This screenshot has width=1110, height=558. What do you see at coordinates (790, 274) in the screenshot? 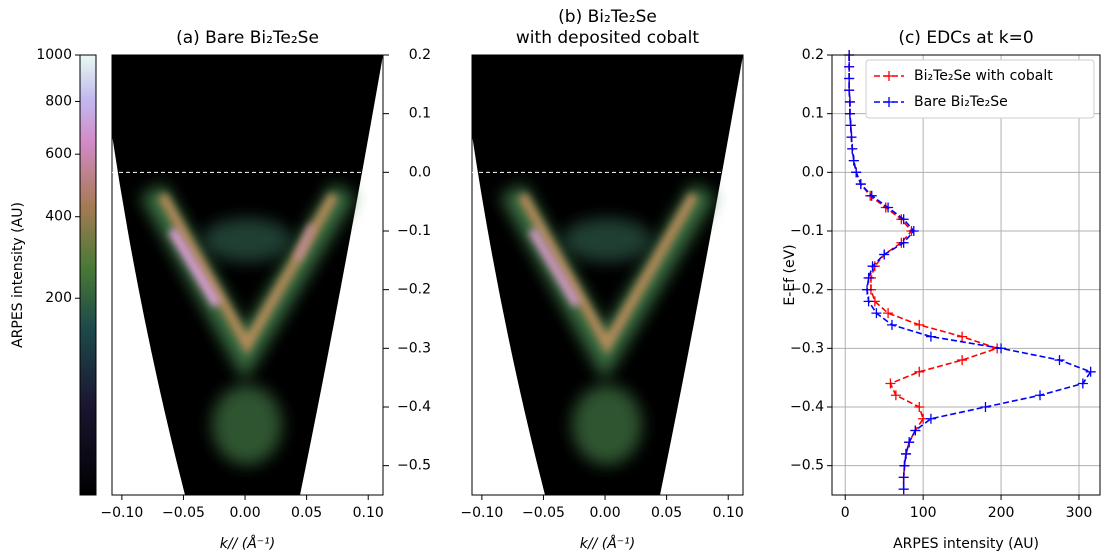
I see `y-axis-label: E-Ef (eV)` at bounding box center [790, 274].